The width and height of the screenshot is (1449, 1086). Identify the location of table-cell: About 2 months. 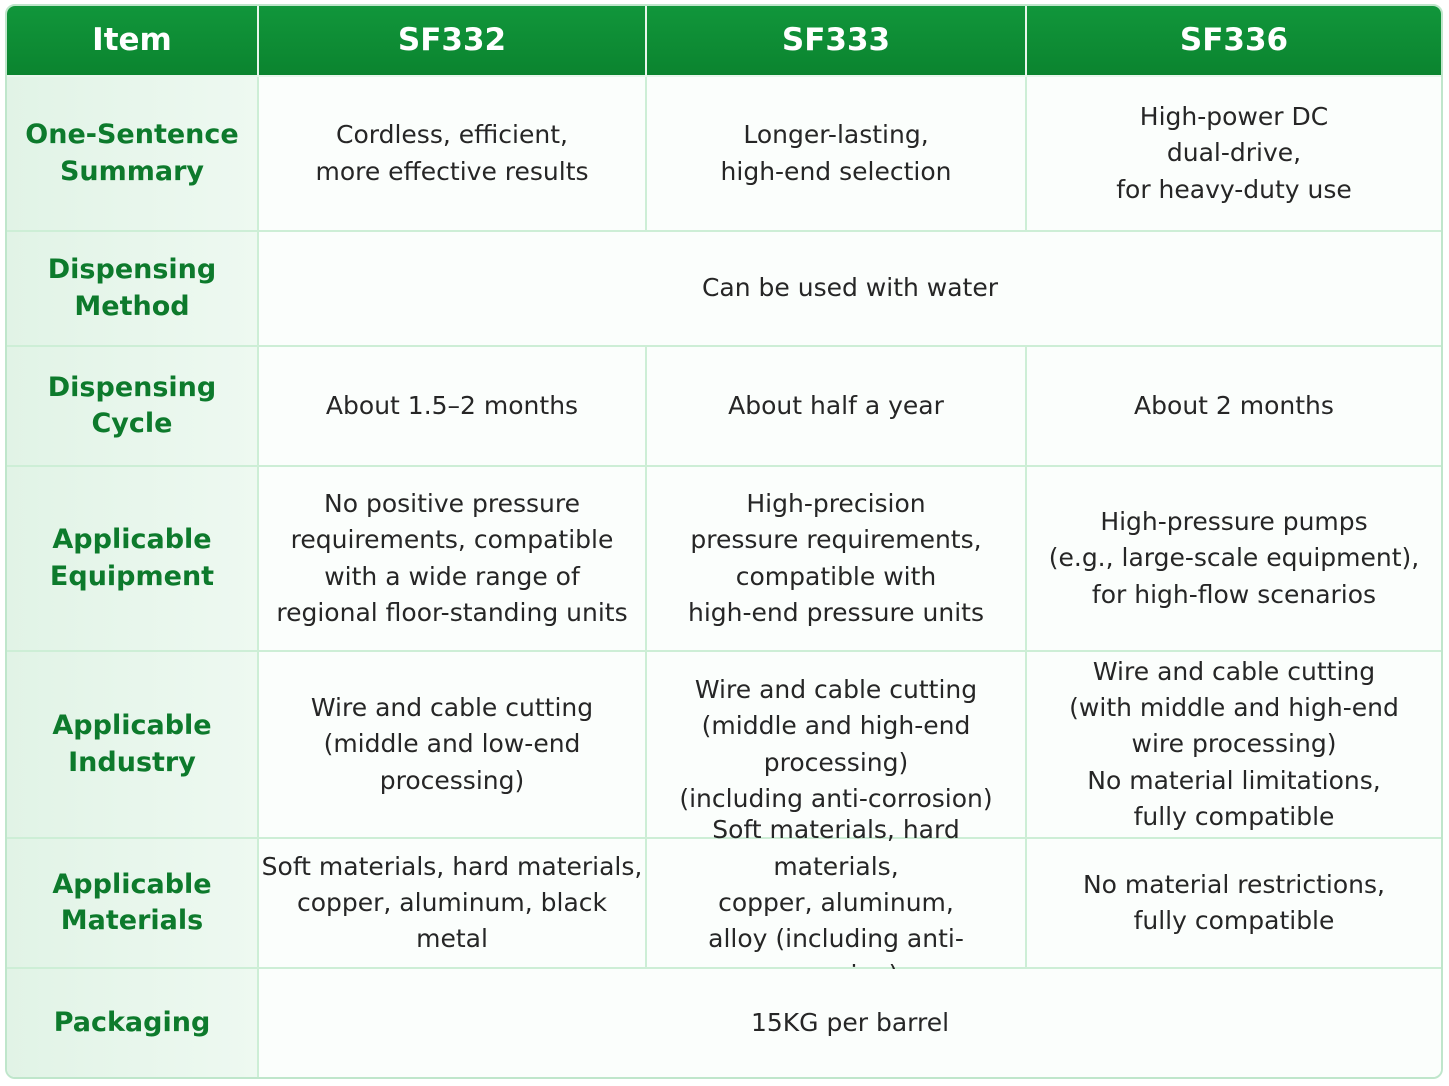
(1234, 407).